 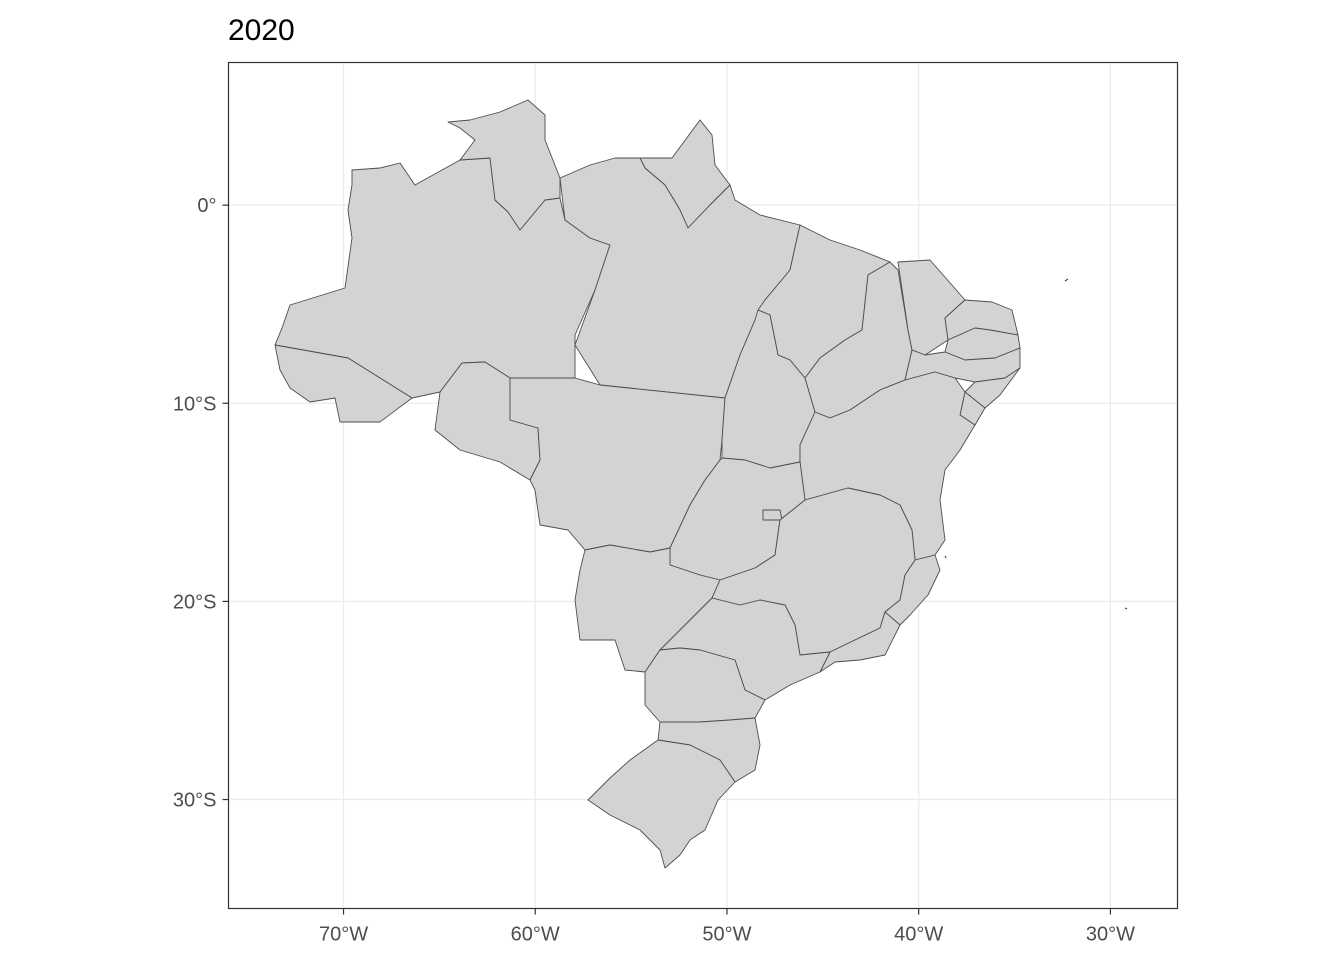 What do you see at coordinates (772, 515) in the screenshot?
I see `state-distrito-federal` at bounding box center [772, 515].